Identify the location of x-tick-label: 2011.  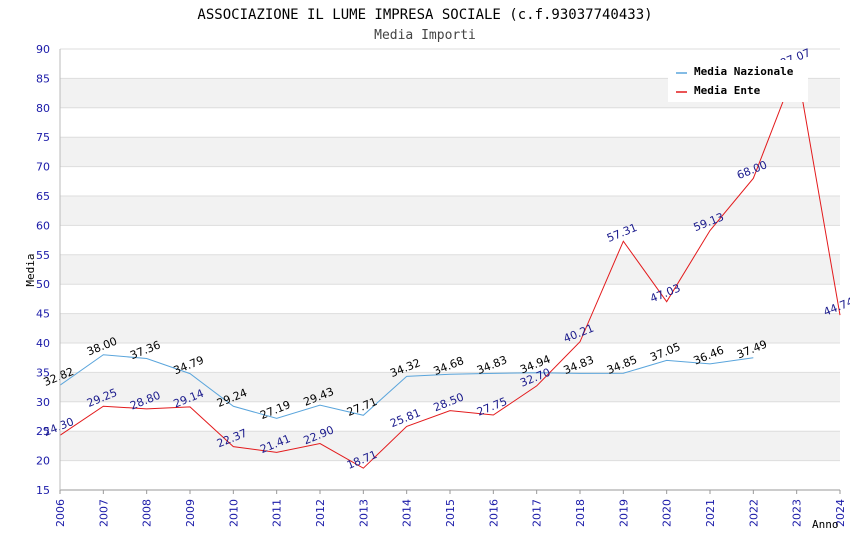
(277, 513).